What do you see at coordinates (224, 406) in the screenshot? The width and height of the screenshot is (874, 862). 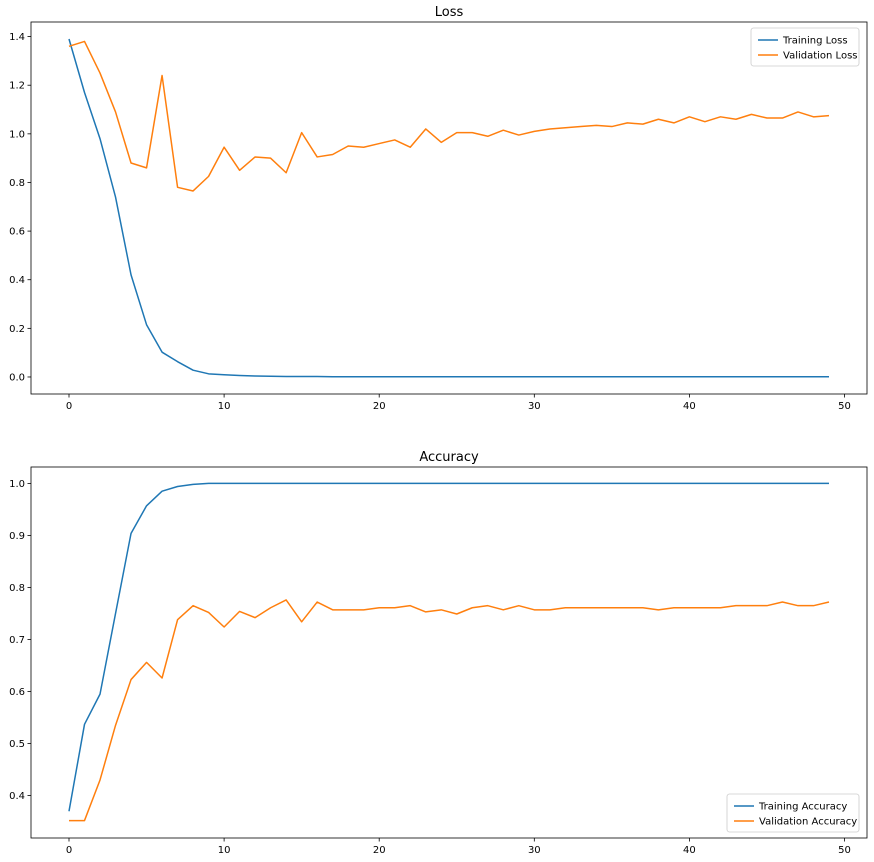 I see `x-tick-label: 10` at bounding box center [224, 406].